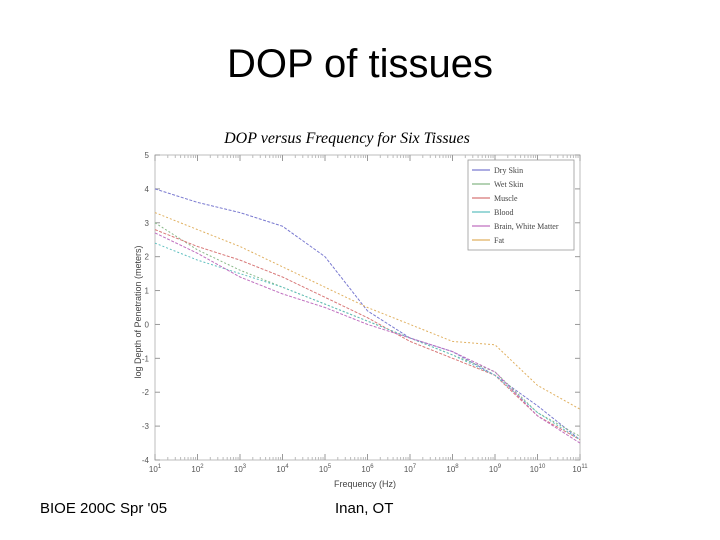 The height and width of the screenshot is (540, 720). Describe the element at coordinates (365, 484) in the screenshot. I see `x-axis-label: Frequency (Hz)` at that location.